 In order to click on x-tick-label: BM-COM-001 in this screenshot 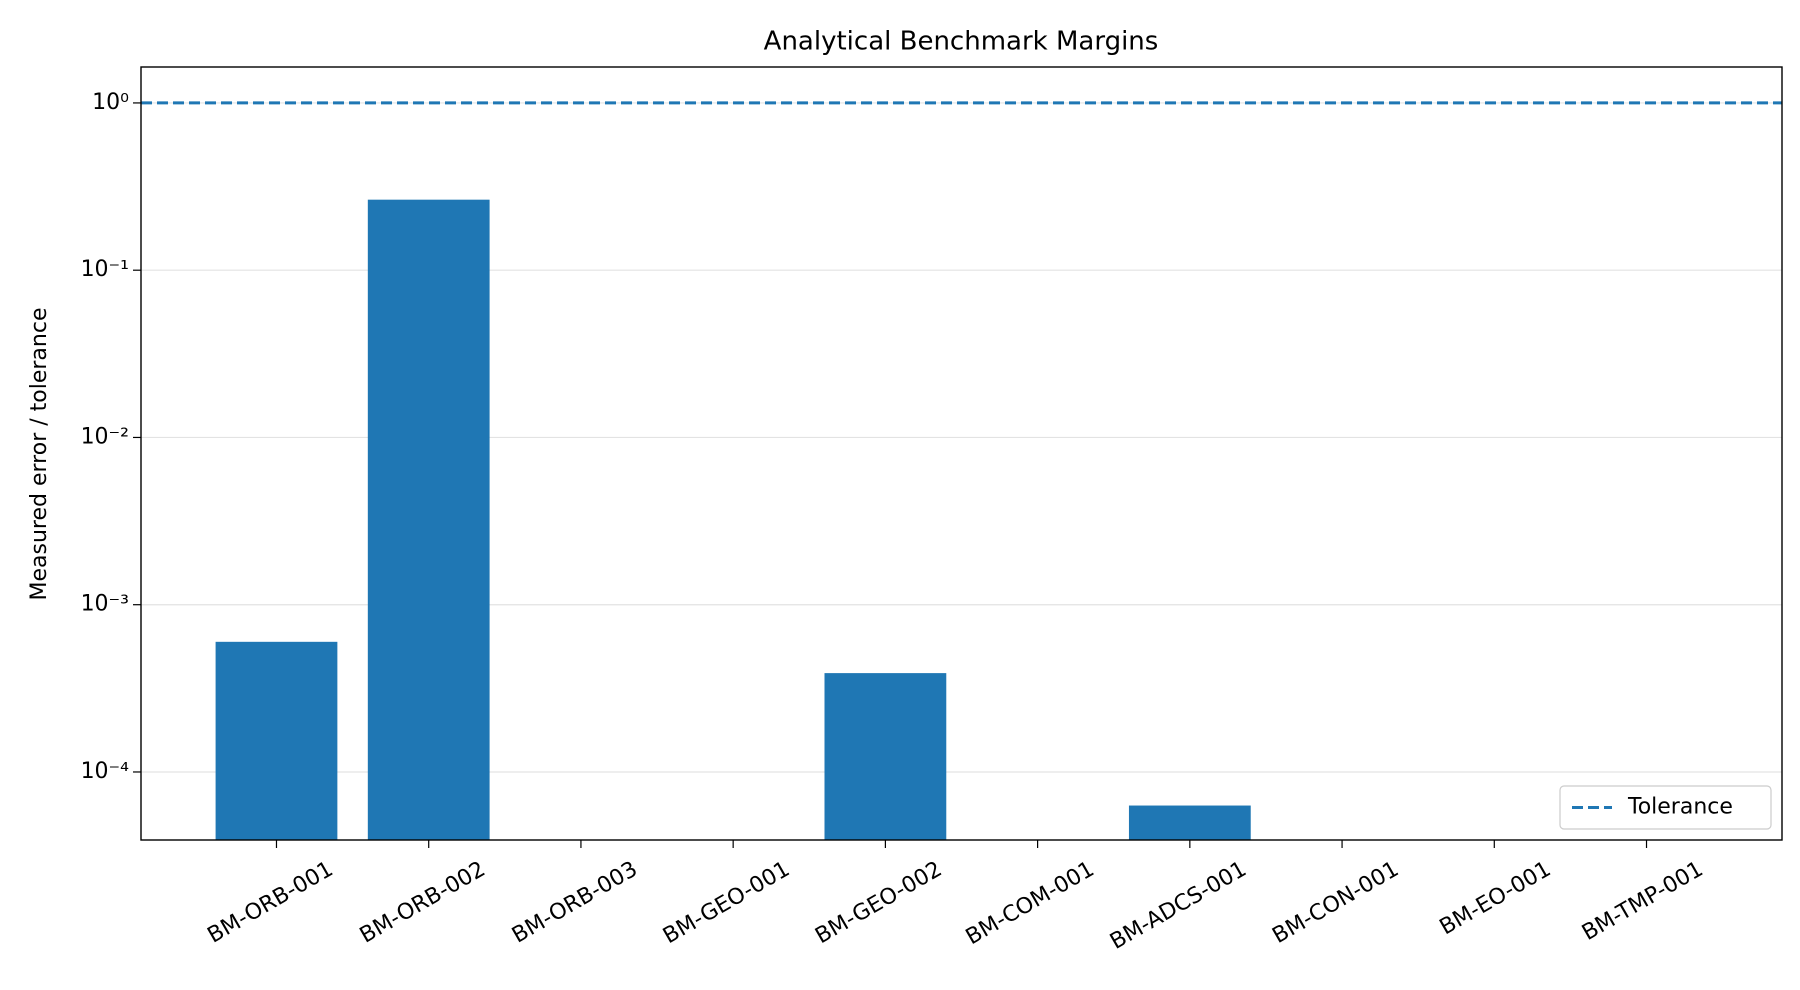, I will do `click(1030, 903)`.